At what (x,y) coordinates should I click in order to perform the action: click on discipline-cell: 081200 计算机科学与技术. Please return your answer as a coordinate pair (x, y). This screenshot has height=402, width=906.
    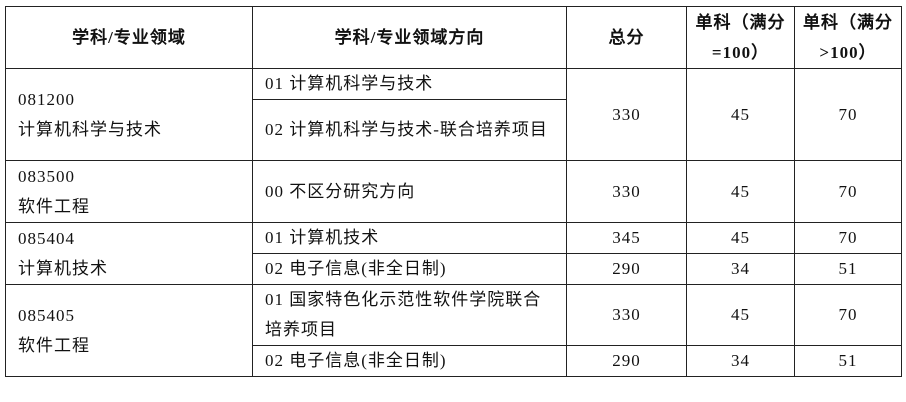
    Looking at the image, I should click on (129, 114).